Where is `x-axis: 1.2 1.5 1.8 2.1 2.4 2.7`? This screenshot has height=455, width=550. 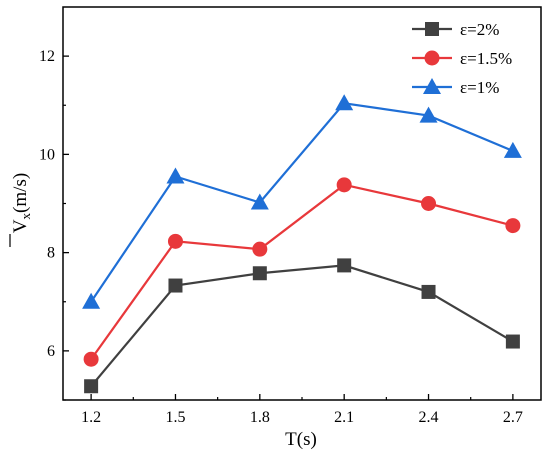
x-axis: 1.2 1.5 1.8 2.1 2.4 2.7 is located at coordinates (302, 410).